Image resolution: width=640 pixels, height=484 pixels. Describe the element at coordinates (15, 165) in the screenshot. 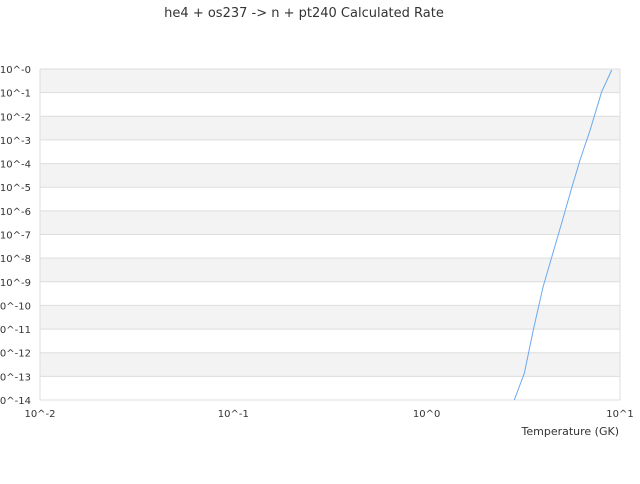

I see `y-tick-label: 10^-4` at that location.